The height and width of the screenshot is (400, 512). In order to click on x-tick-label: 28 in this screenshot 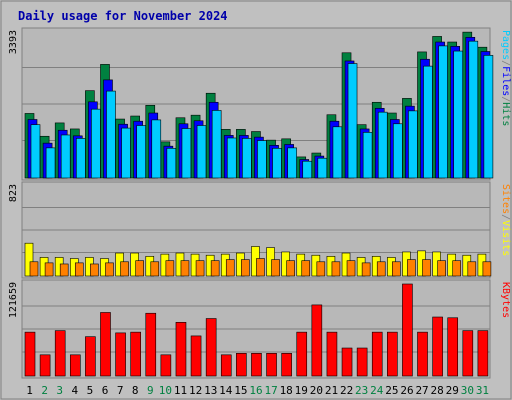, I will do `click(437, 390)`.